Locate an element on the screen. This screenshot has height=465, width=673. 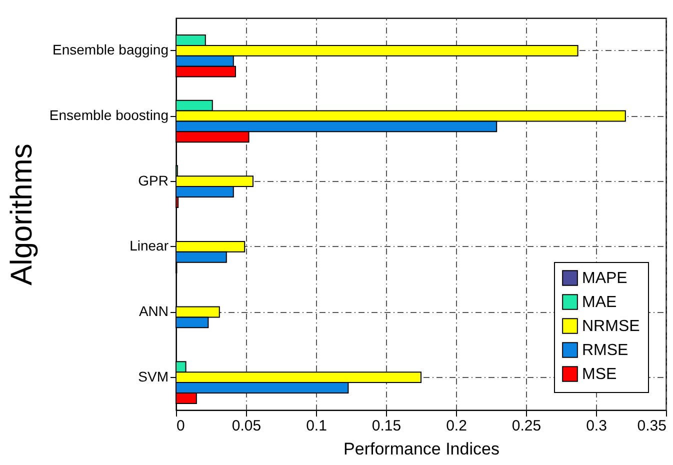
x-tick-label: 0.3 is located at coordinates (596, 426).